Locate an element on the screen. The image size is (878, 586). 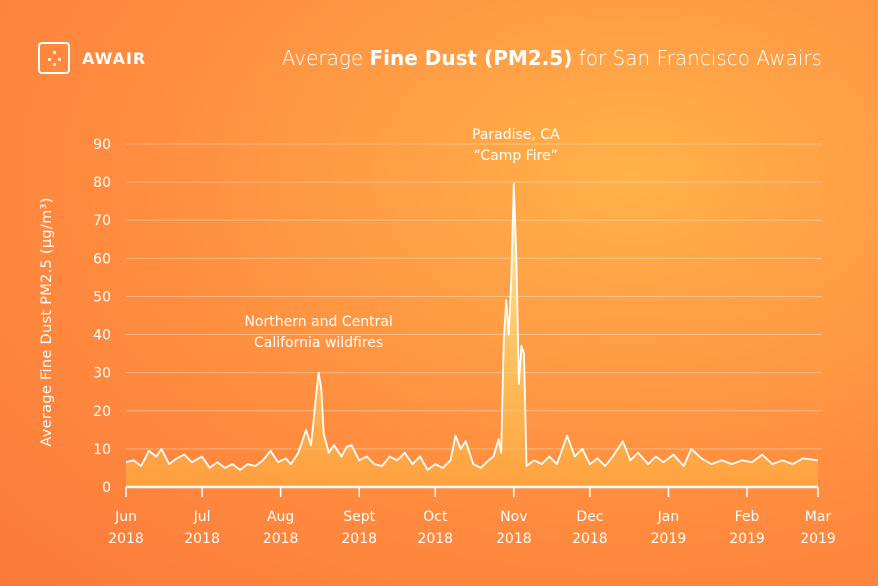
x-tick-label-month: Aug is located at coordinates (280, 517).